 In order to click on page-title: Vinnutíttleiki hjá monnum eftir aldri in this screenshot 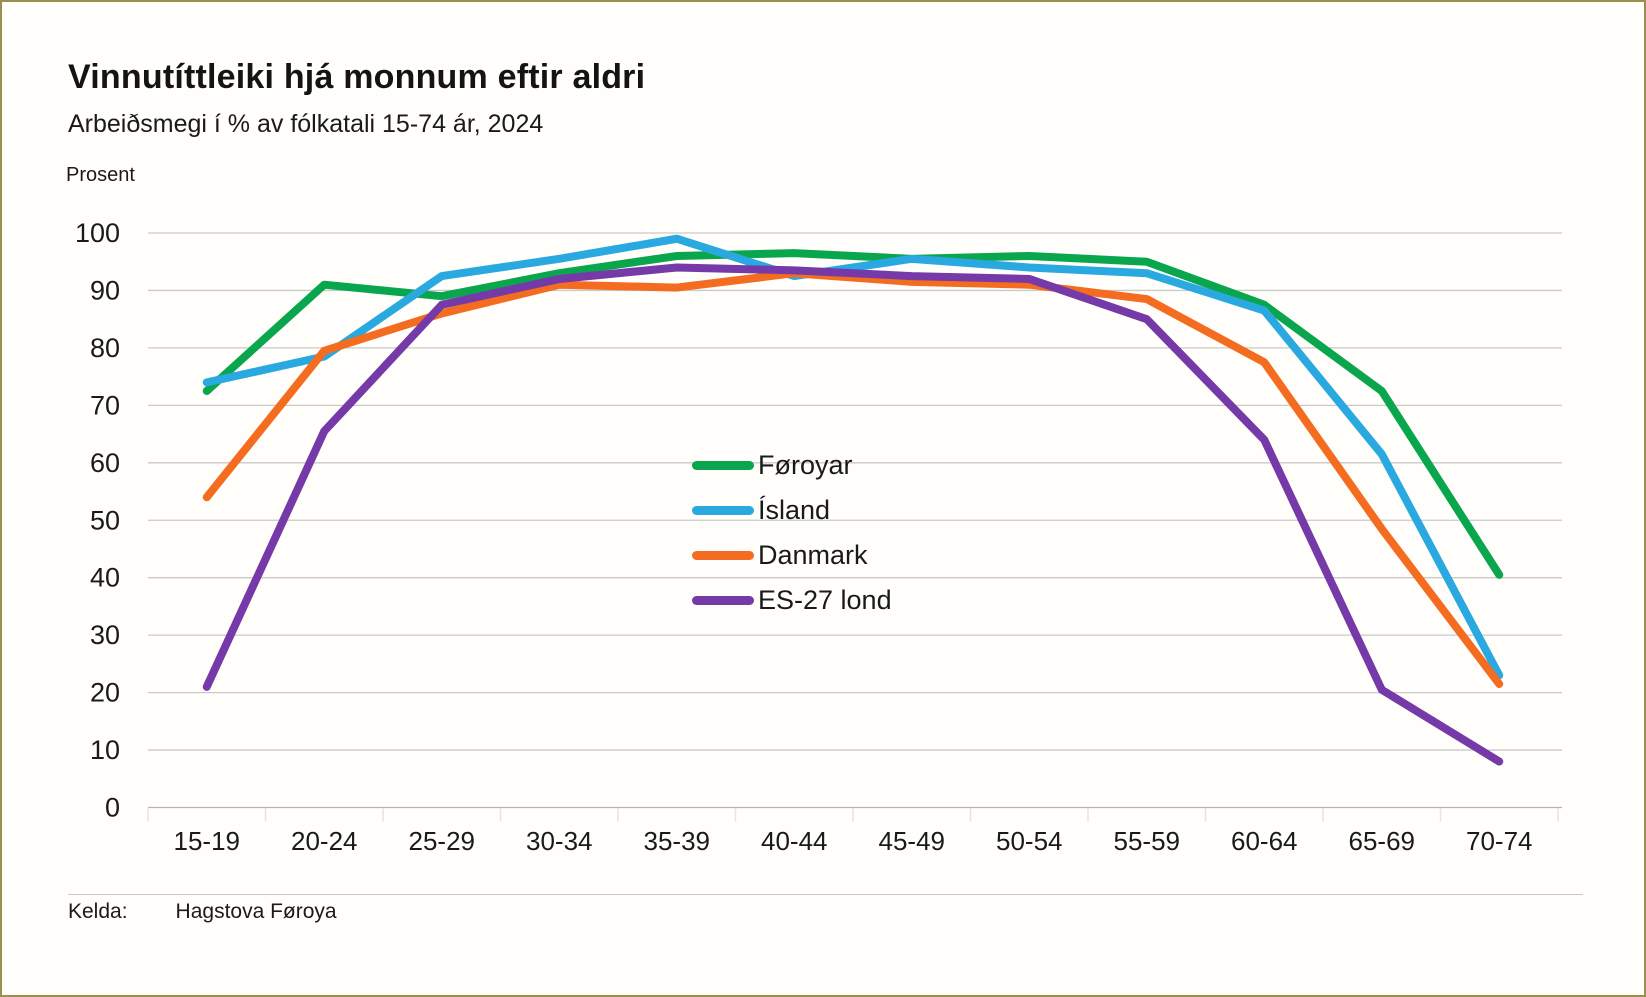, I will do `click(357, 77)`.